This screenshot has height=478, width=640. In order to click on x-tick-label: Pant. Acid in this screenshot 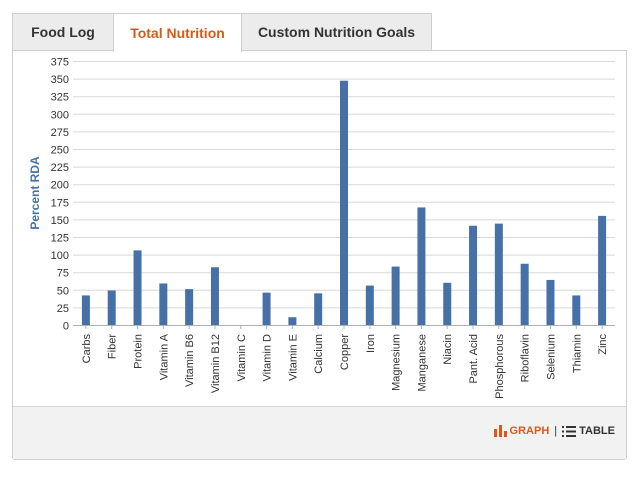, I will do `click(474, 359)`.